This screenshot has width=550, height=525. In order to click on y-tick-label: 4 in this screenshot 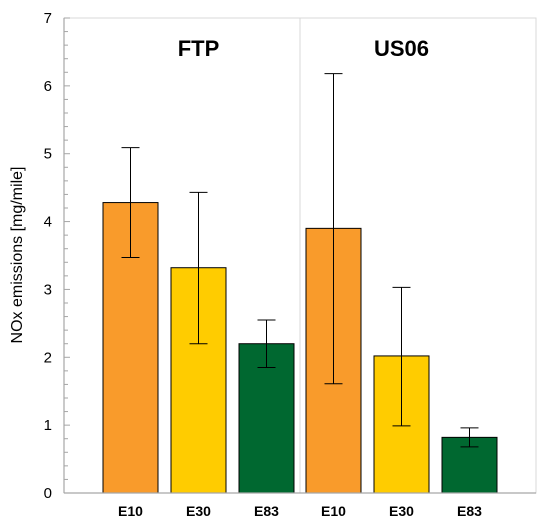, I will do `click(48, 222)`.